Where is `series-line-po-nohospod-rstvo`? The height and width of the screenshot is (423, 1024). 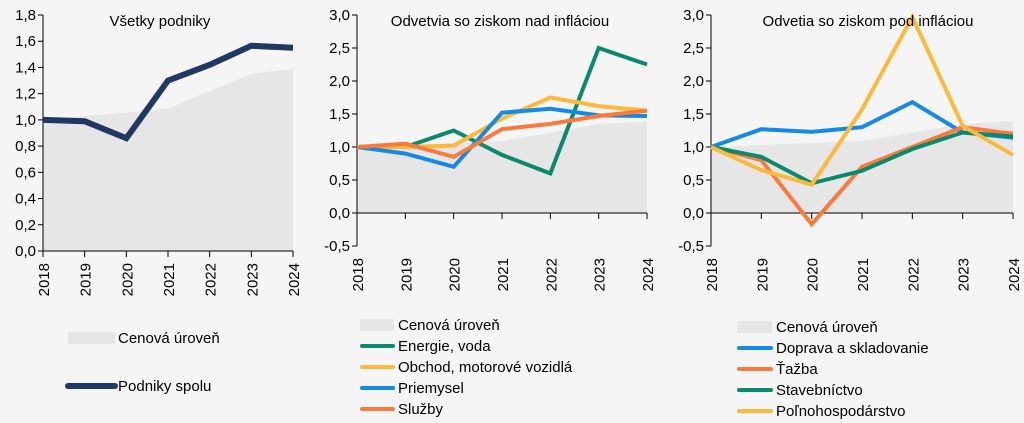 series-line-po-nohospod-rstvo is located at coordinates (862, 99).